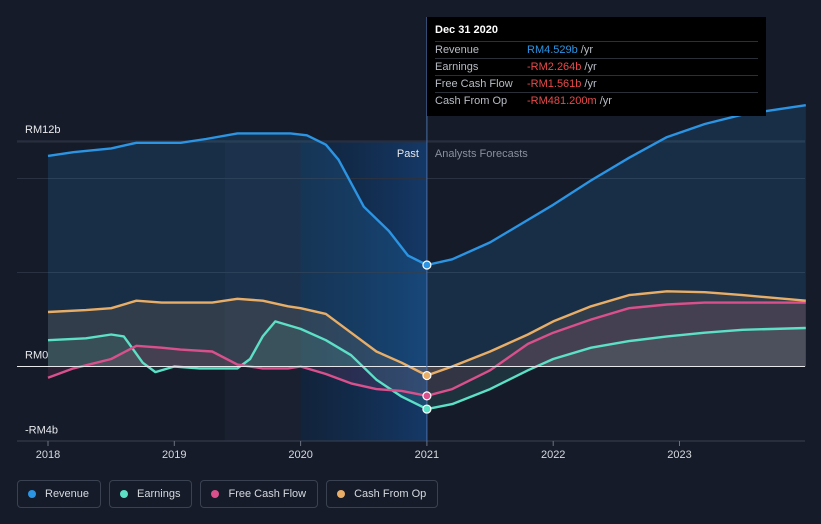 This screenshot has width=821, height=524. What do you see at coordinates (457, 67) in the screenshot?
I see `tooltip-label: Earnings` at bounding box center [457, 67].